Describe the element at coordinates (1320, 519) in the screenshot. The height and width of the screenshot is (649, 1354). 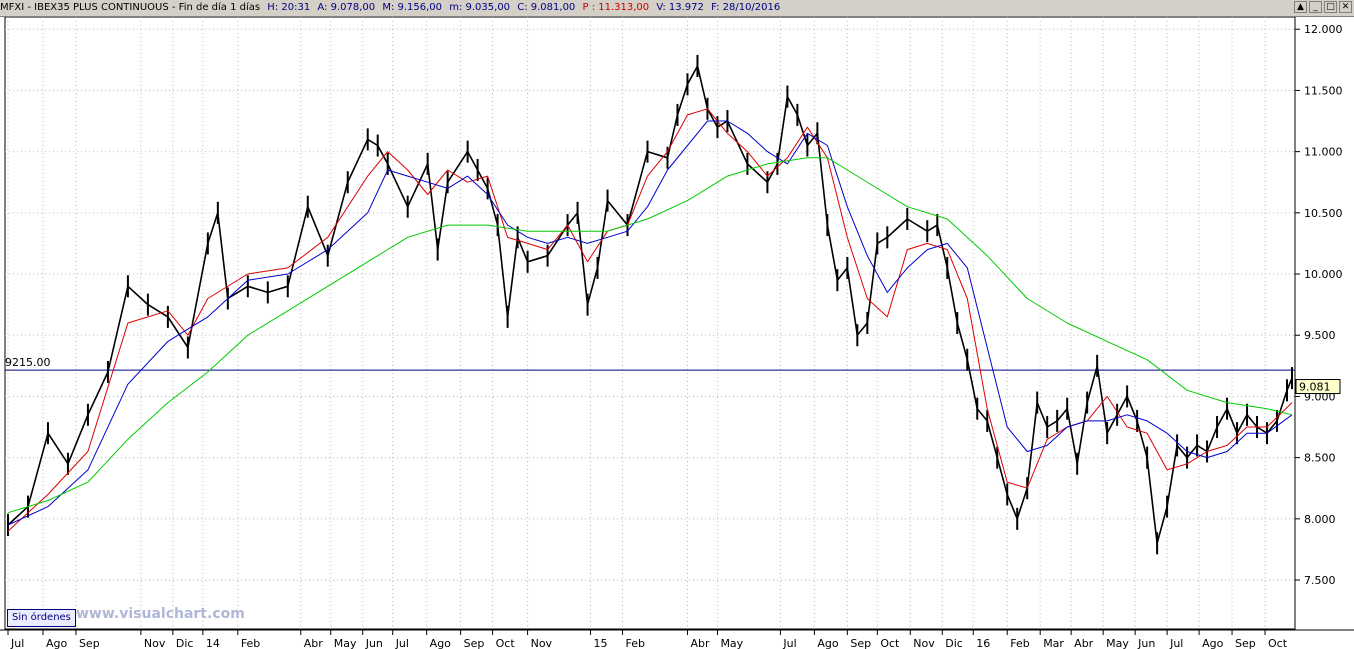
I see `y-tick-label: 8.000` at that location.